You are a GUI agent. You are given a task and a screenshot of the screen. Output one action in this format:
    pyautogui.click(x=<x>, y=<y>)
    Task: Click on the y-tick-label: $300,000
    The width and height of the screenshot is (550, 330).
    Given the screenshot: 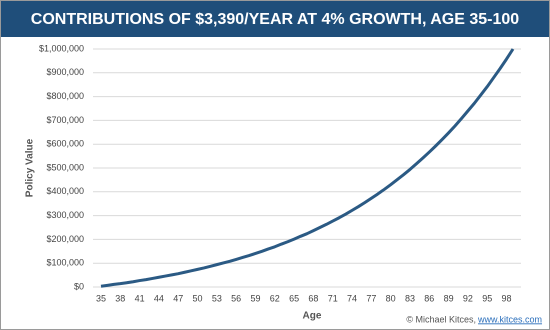 What is the action you would take?
    pyautogui.click(x=65, y=215)
    